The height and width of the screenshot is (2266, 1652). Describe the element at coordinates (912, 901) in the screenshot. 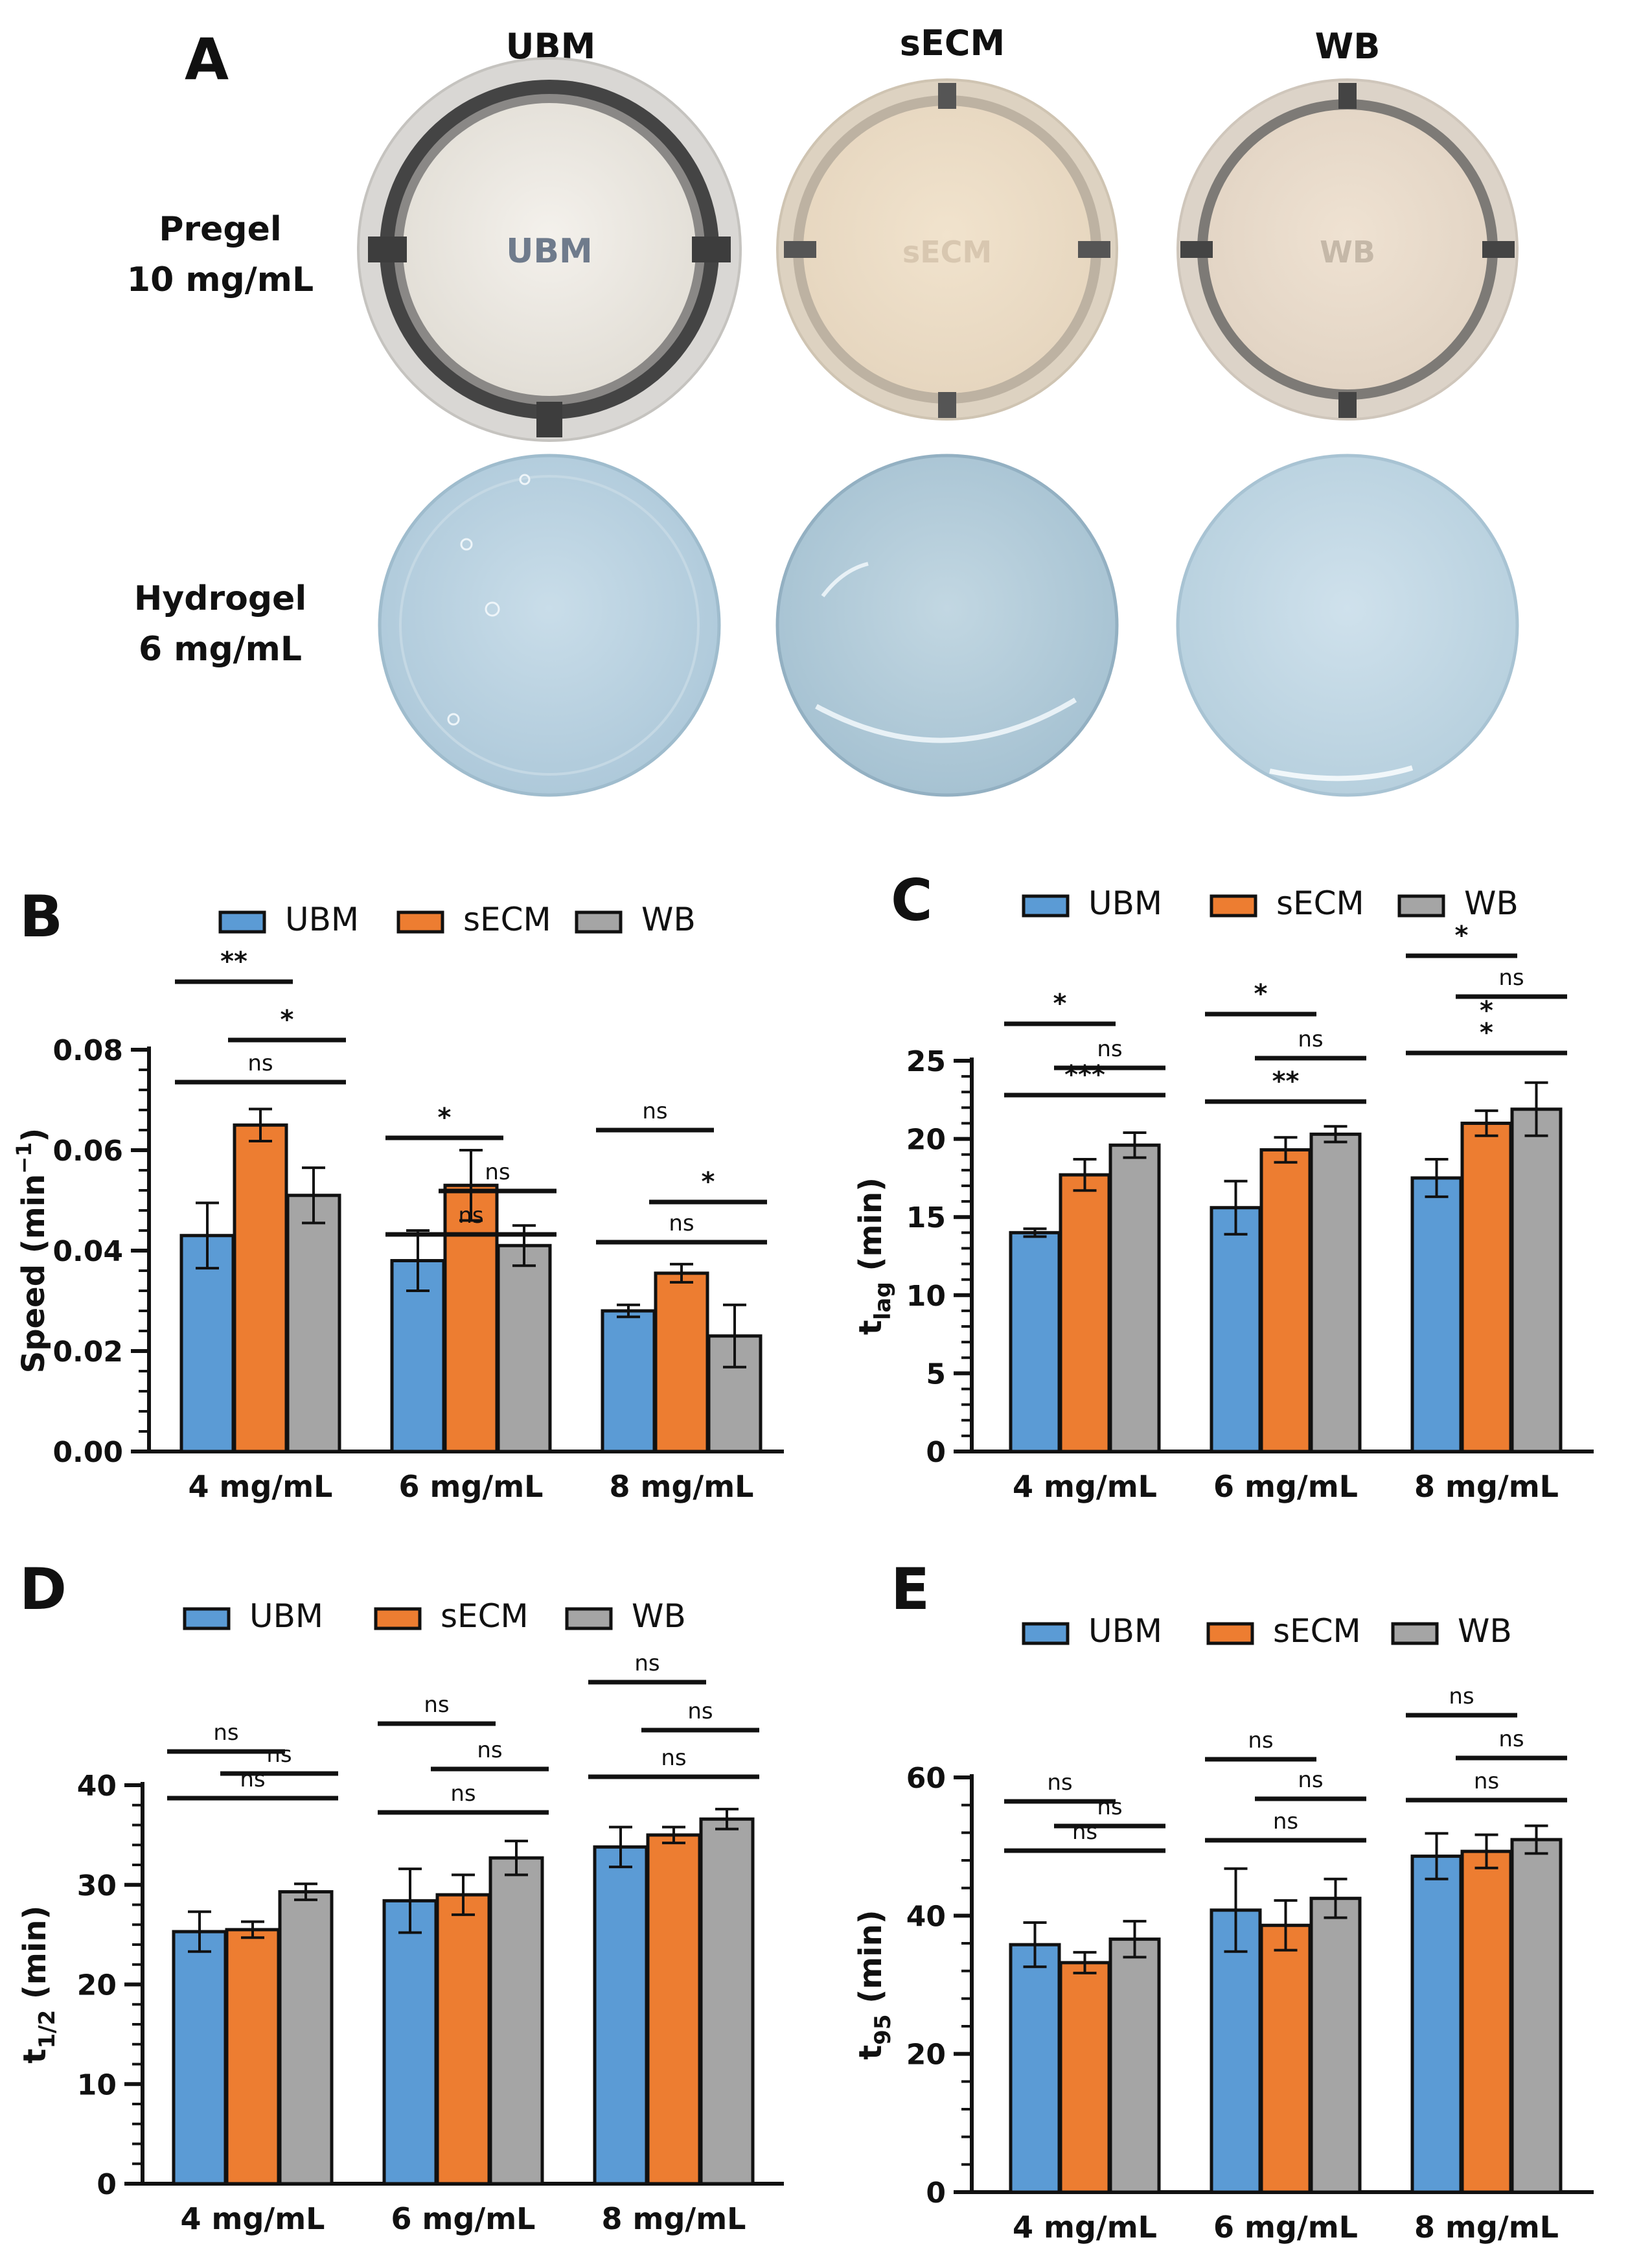

I see `panel-letter: C` at that location.